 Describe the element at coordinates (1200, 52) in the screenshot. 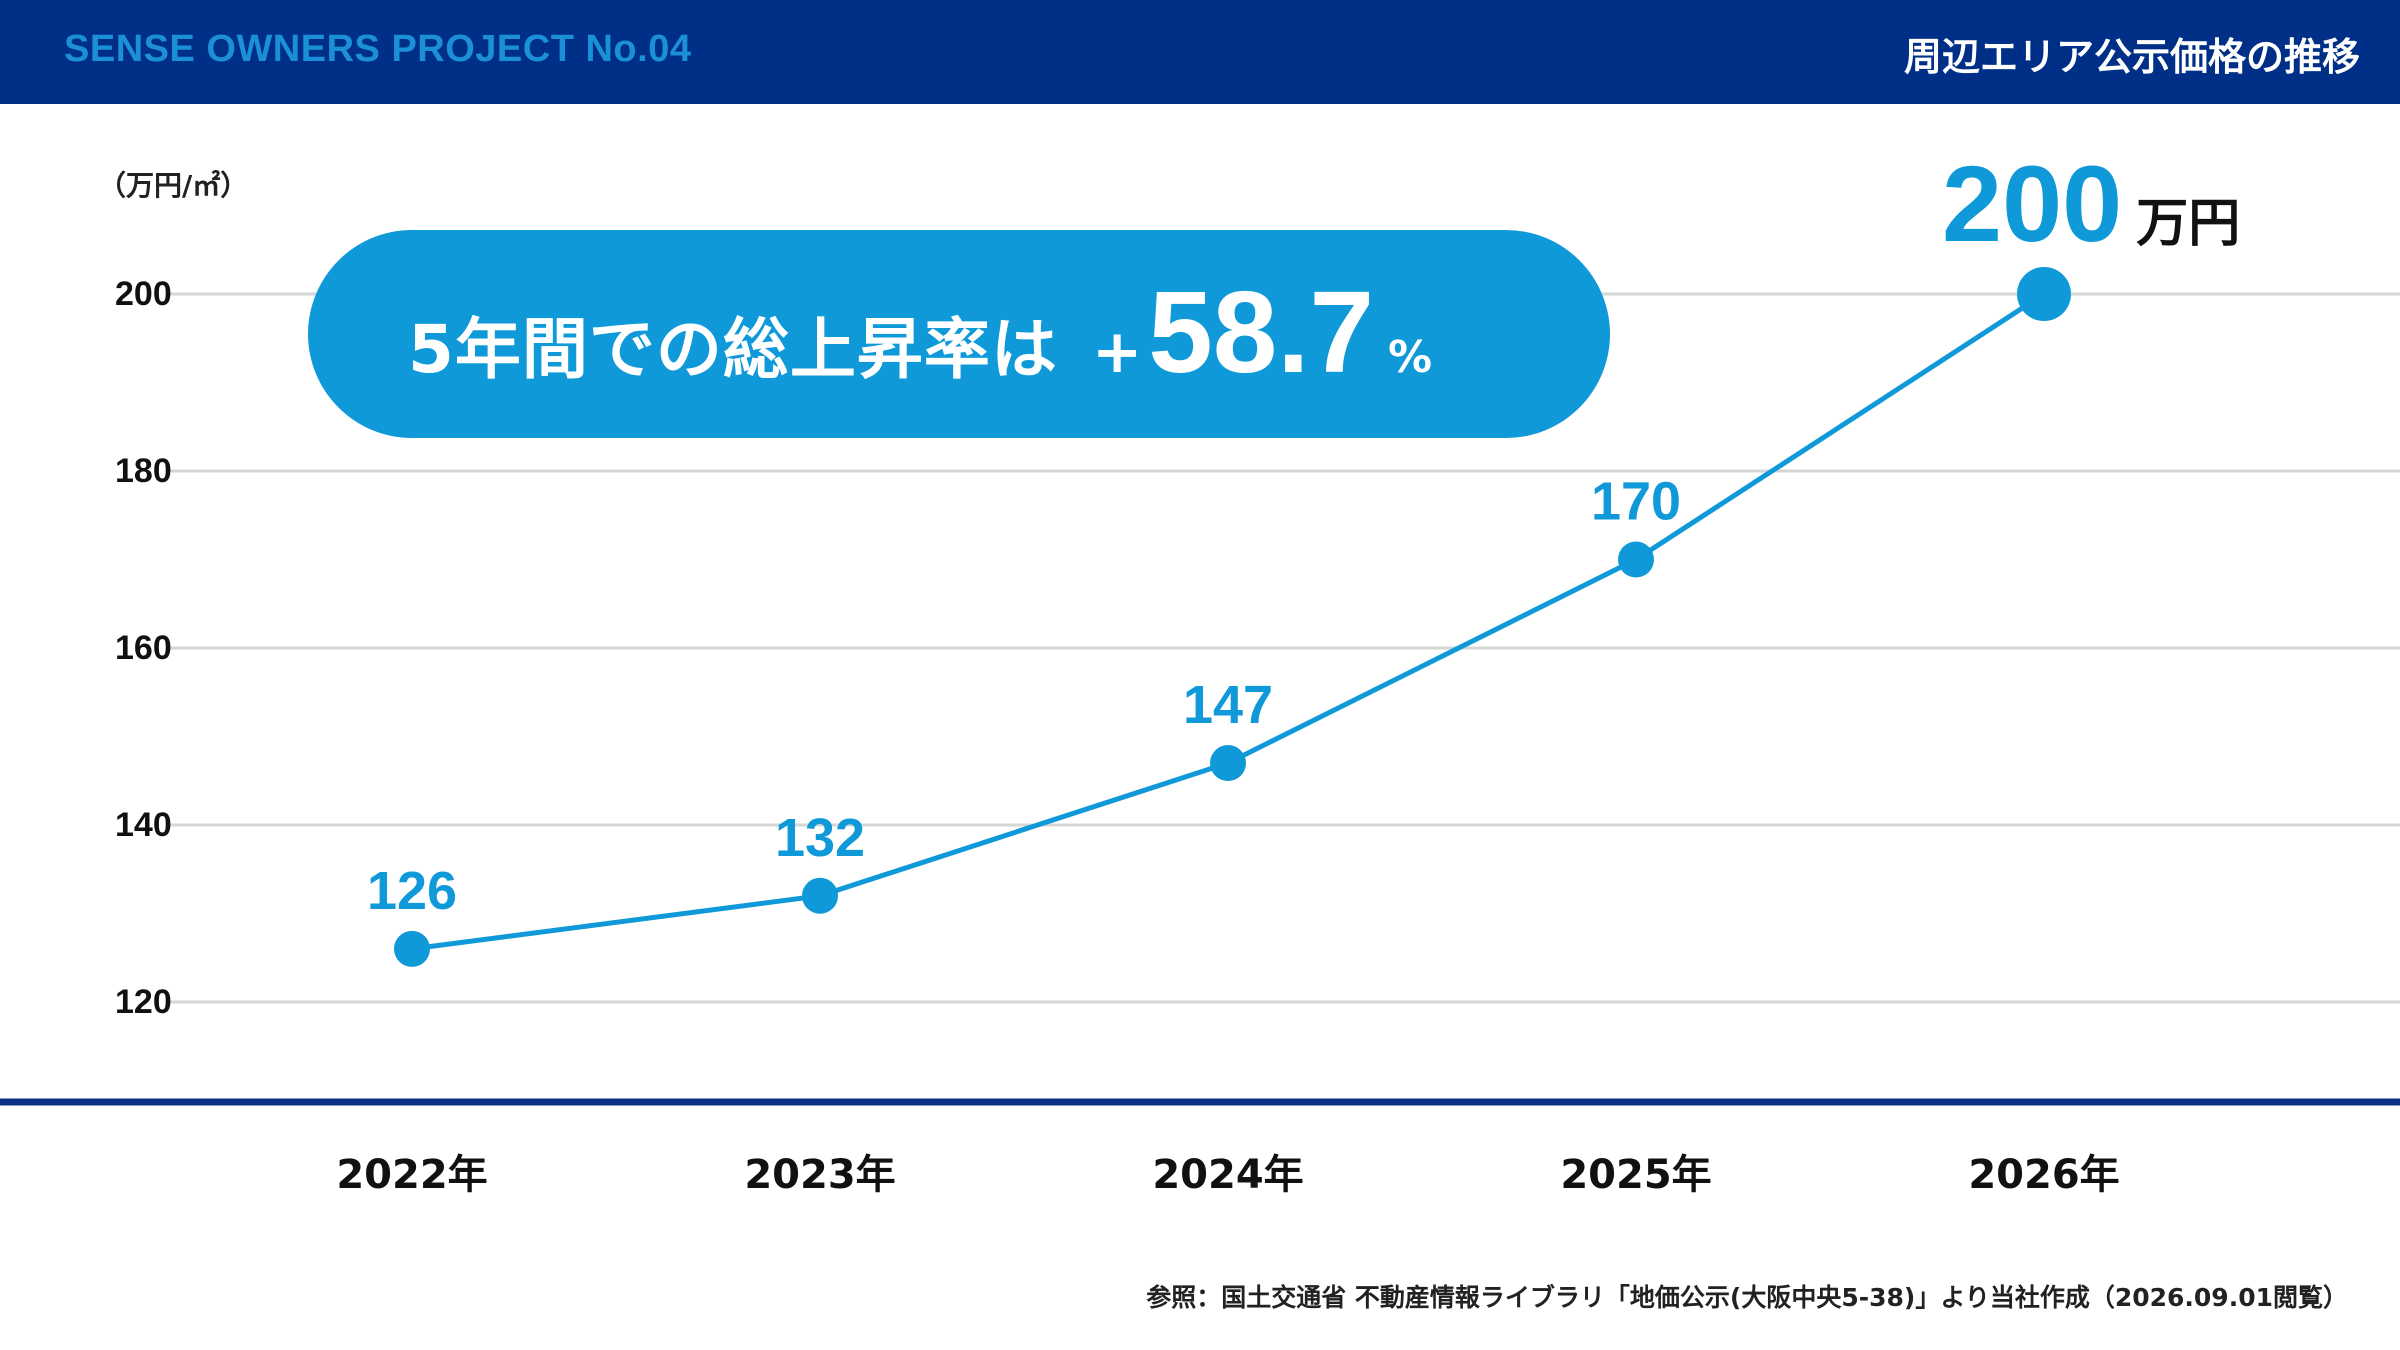

I see `header-bar: SENSE OWNERS PROJECT No.04 周辺エリア公示価格の推移` at that location.